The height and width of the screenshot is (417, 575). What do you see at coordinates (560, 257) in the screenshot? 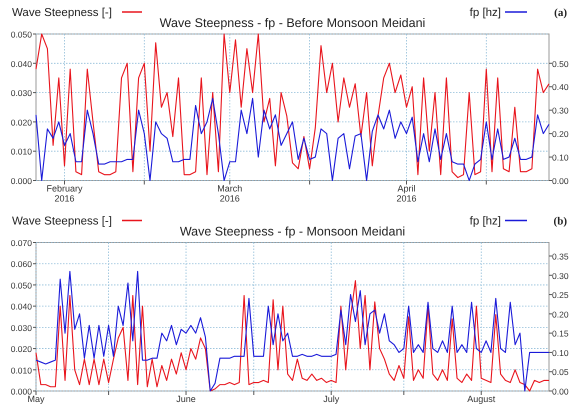
I see `y2-tick-label: 0.35` at bounding box center [560, 257].